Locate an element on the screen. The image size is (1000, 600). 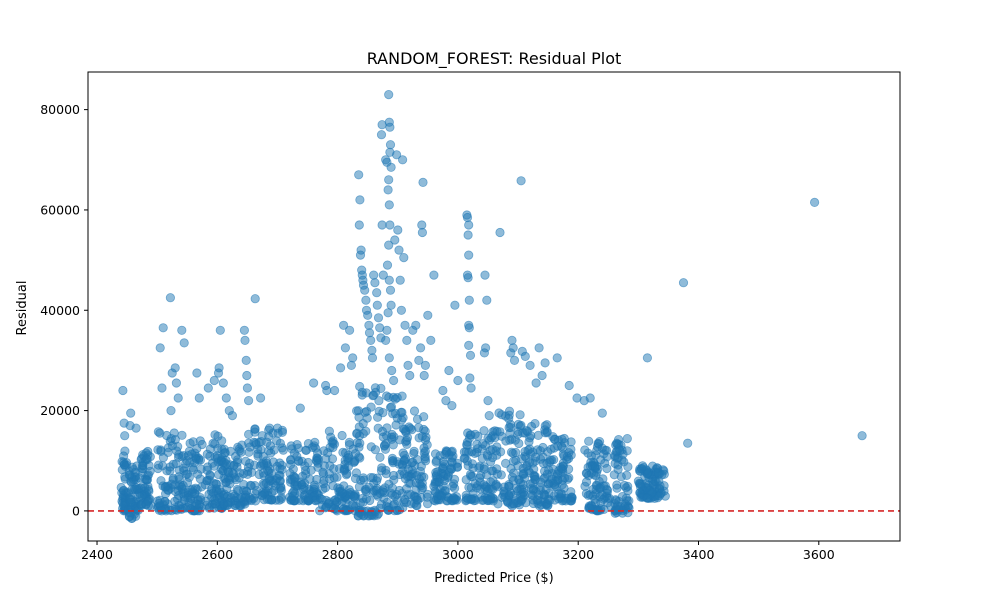
y-axis-label: Residual is located at coordinates (22, 308).